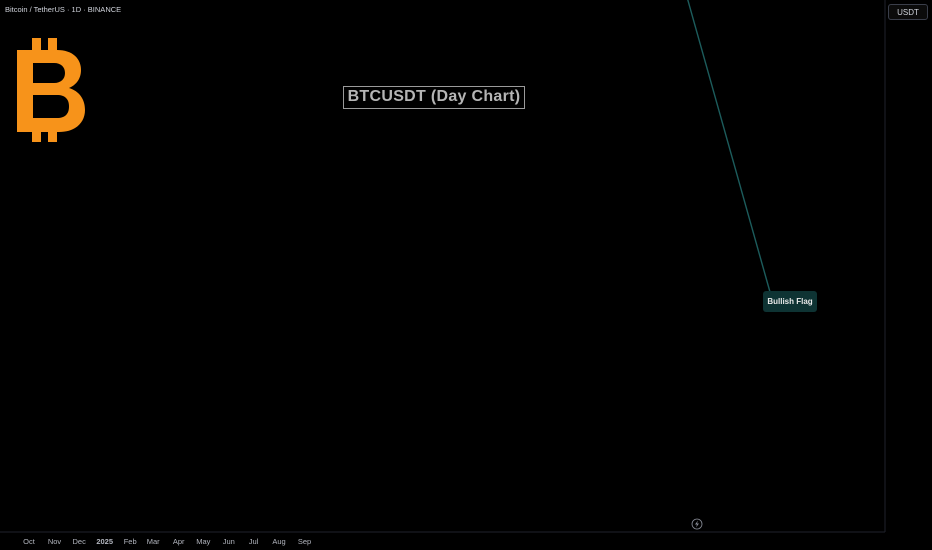 The image size is (932, 550). I want to click on x-tick-label: Oct, so click(29, 541).